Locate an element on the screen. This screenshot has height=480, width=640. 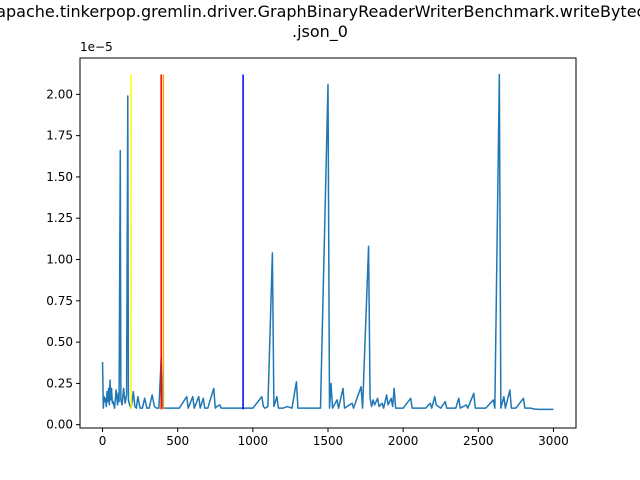
y-tick-label: 0.25 is located at coordinates (59, 383).